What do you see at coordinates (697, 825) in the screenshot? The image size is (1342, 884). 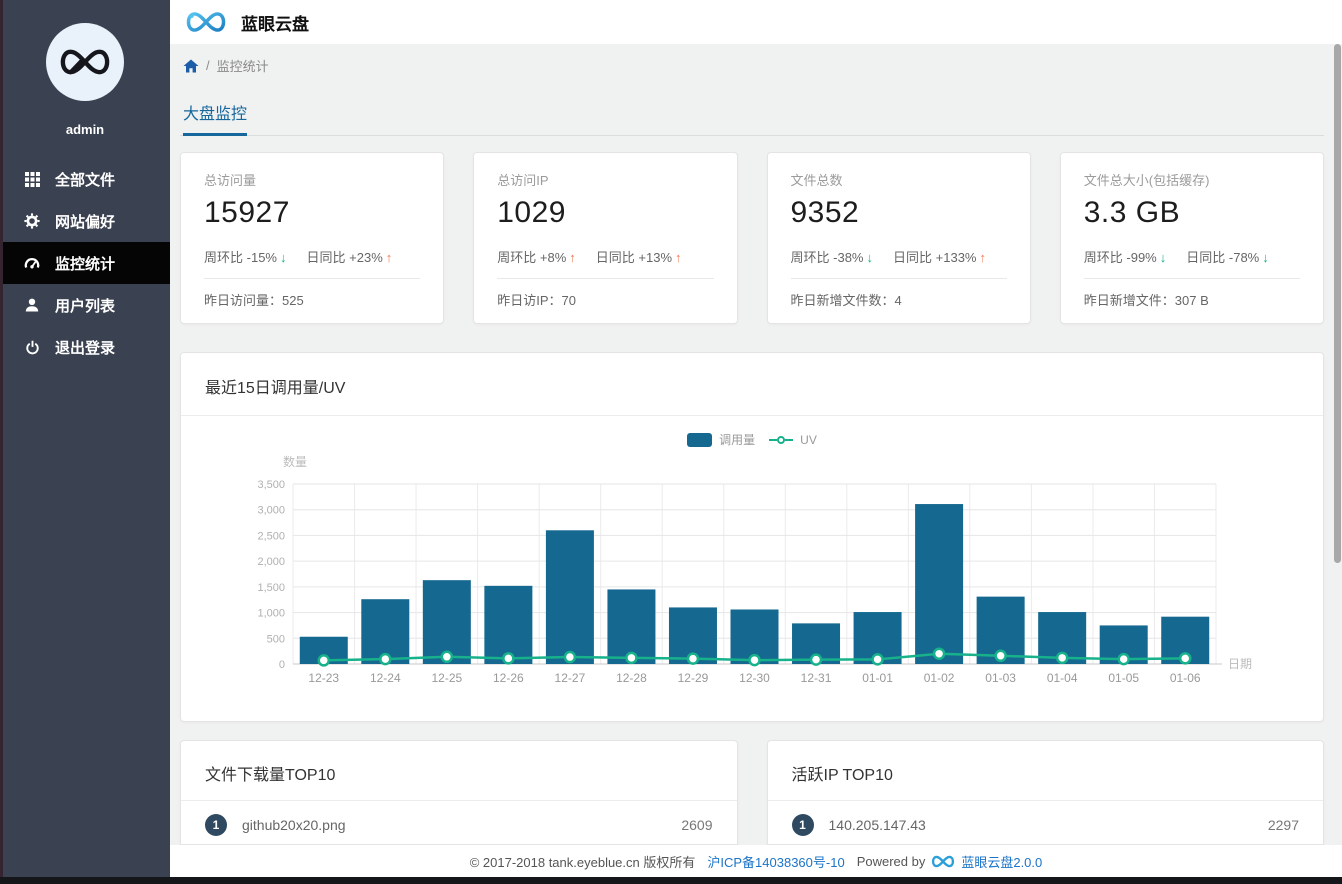 I see `download-count: 2609` at bounding box center [697, 825].